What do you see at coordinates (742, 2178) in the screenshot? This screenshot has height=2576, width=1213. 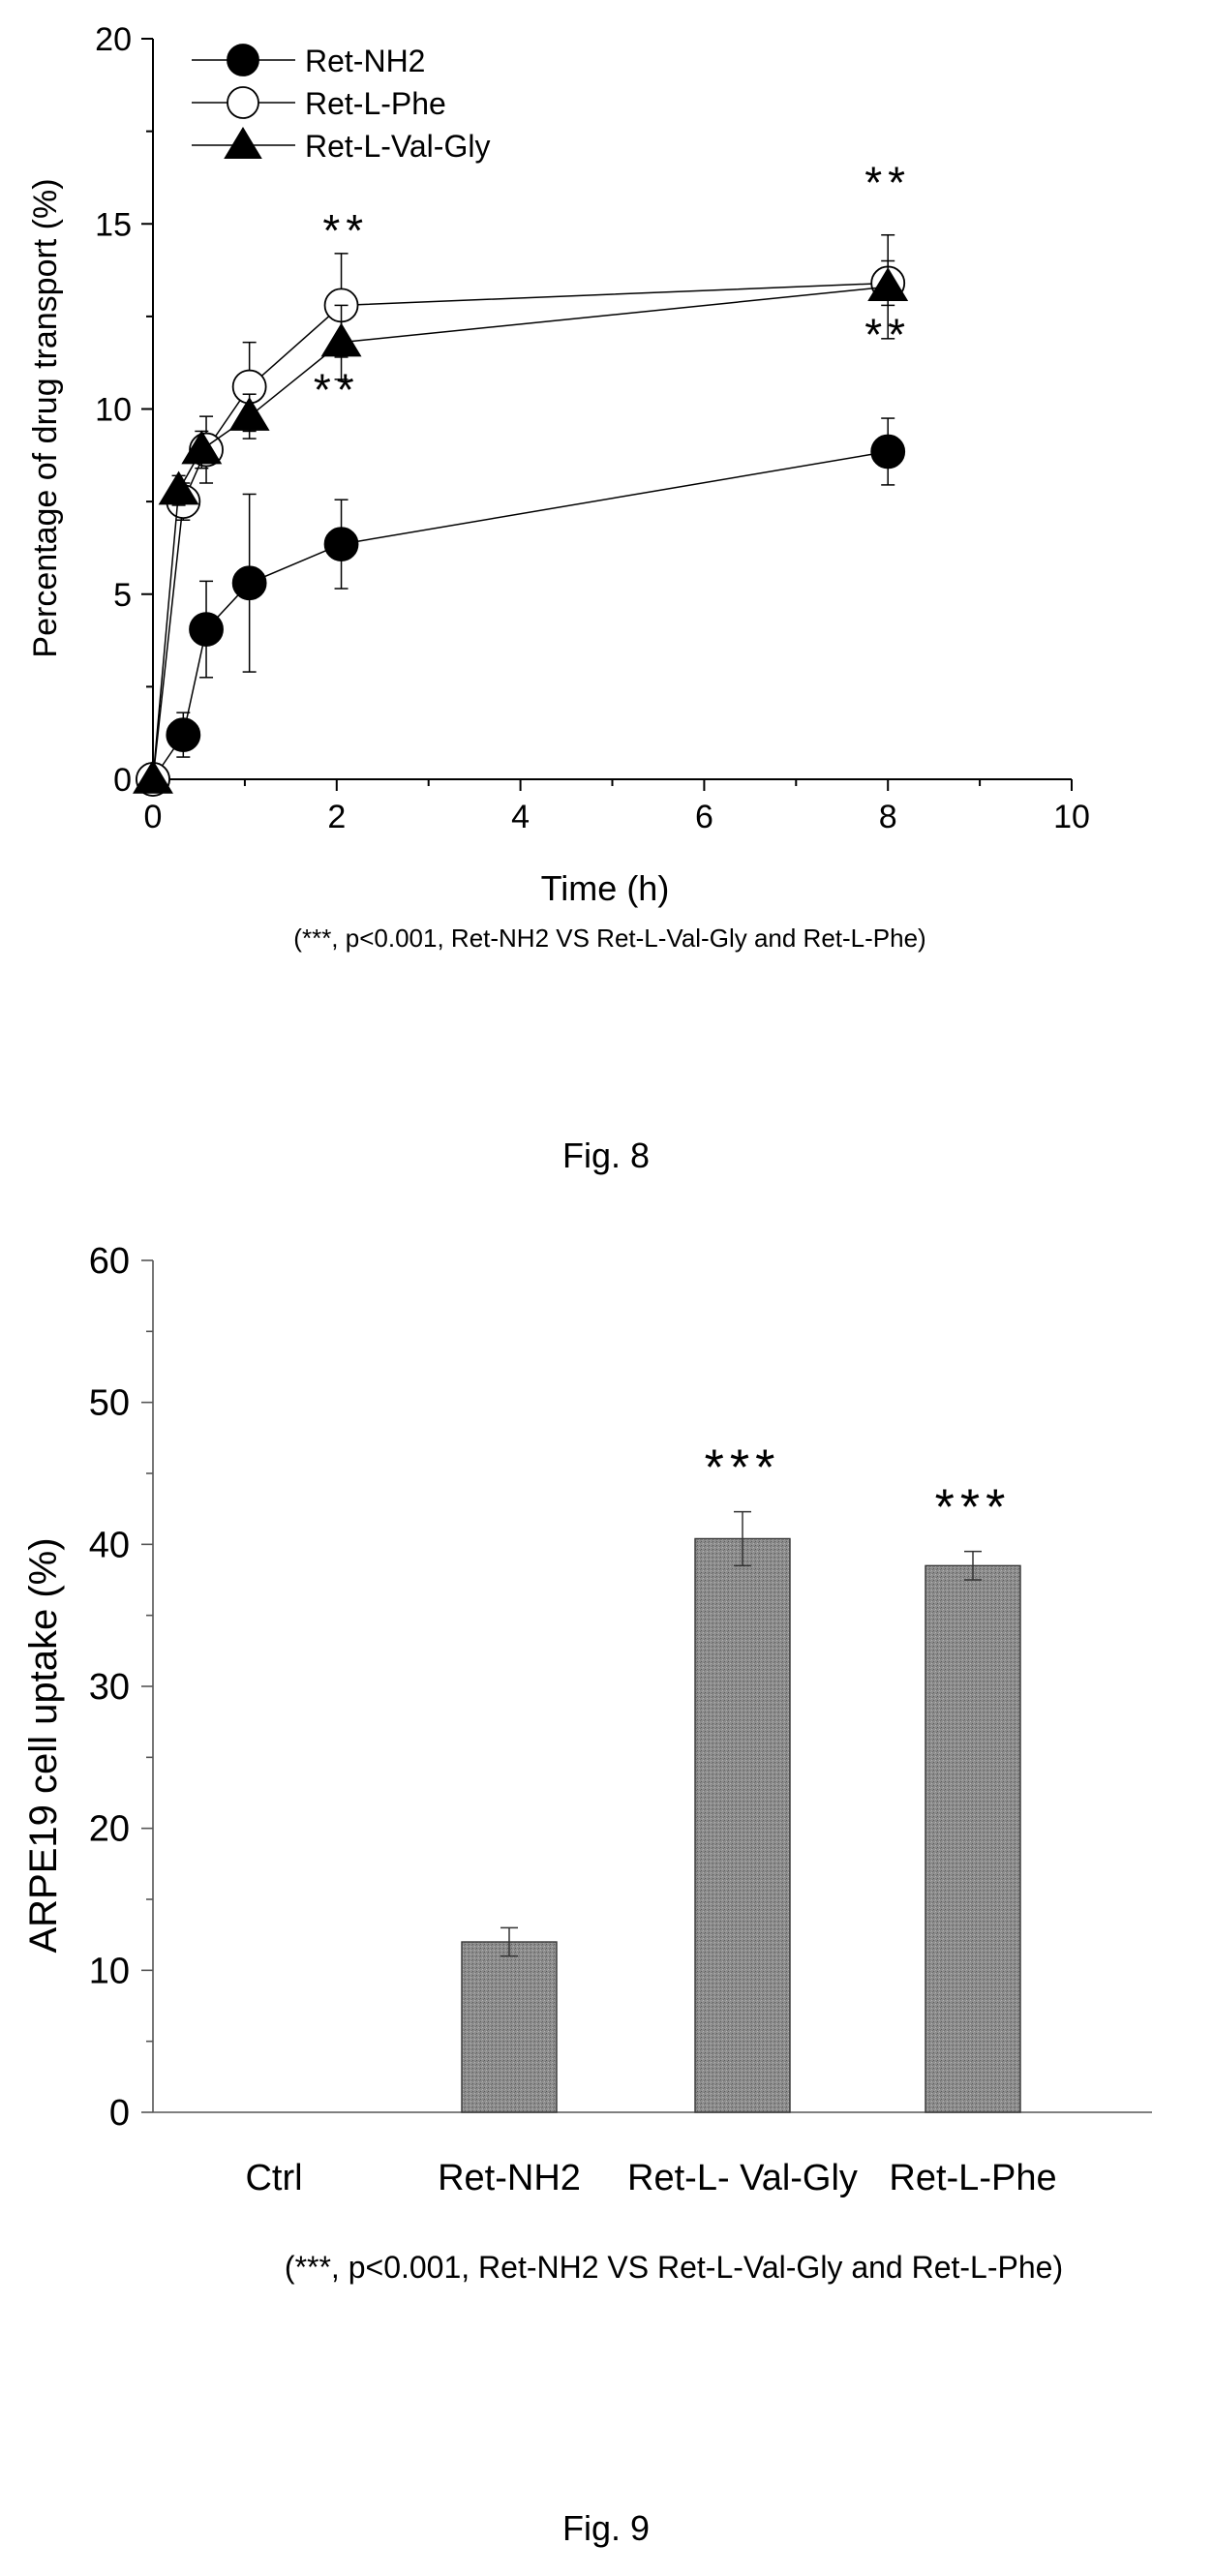 I see `category-label: Ret-L- Val-Gly` at bounding box center [742, 2178].